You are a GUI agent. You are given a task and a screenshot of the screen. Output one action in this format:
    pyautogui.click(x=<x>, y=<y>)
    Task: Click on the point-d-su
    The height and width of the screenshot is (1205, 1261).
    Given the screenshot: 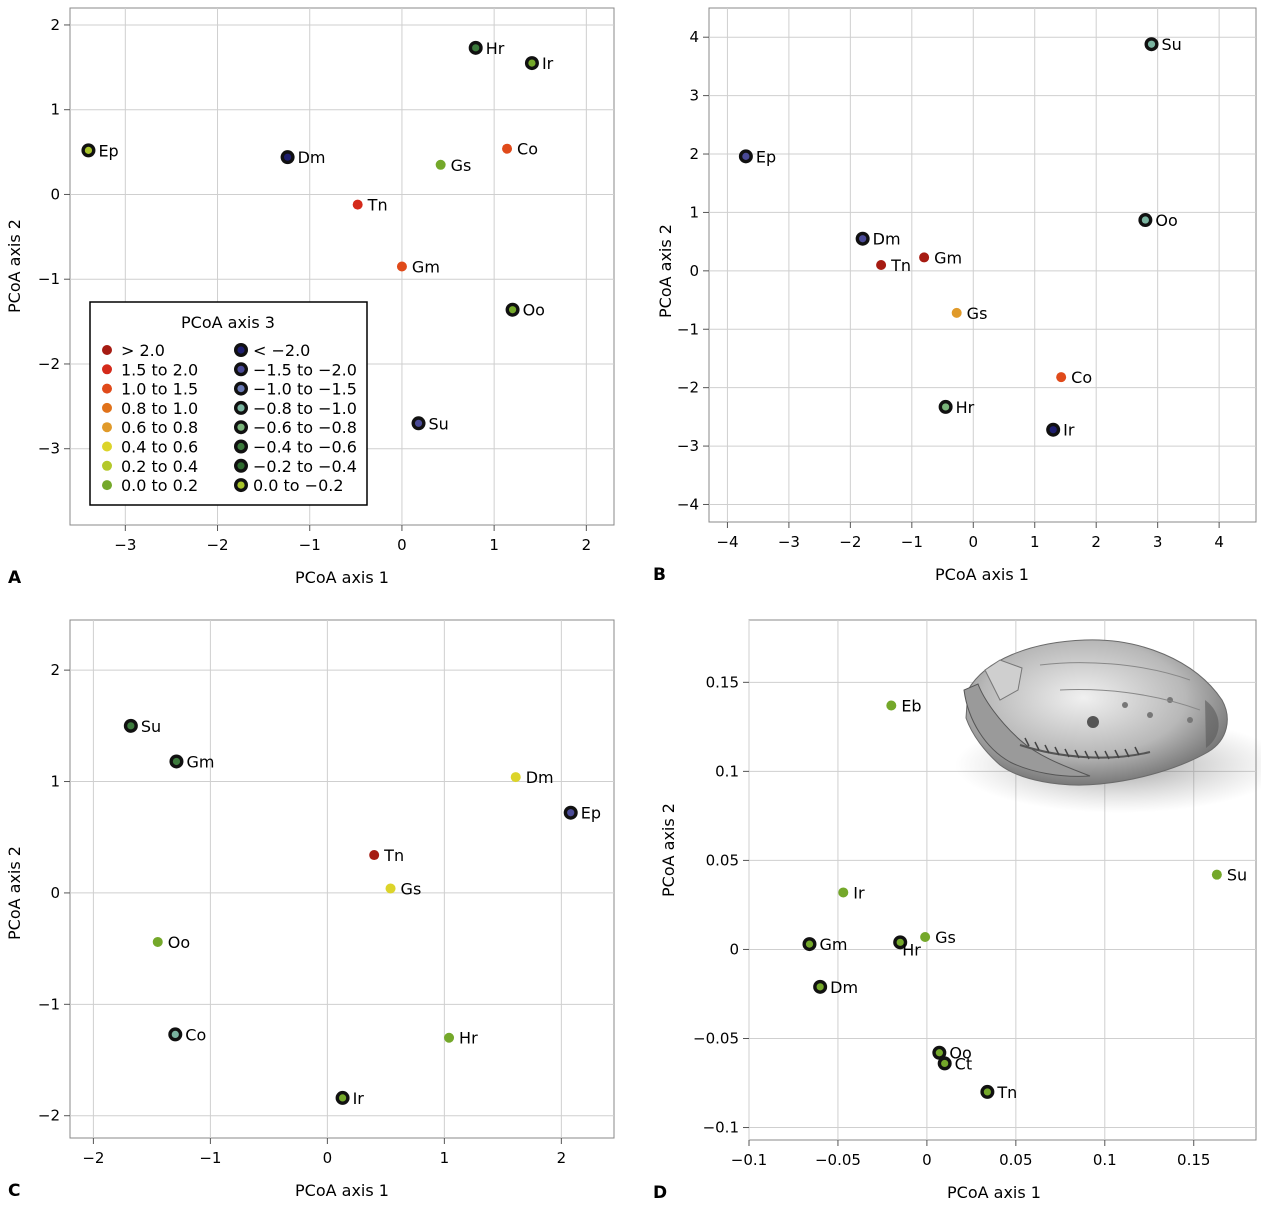 What is the action you would take?
    pyautogui.click(x=1216, y=874)
    